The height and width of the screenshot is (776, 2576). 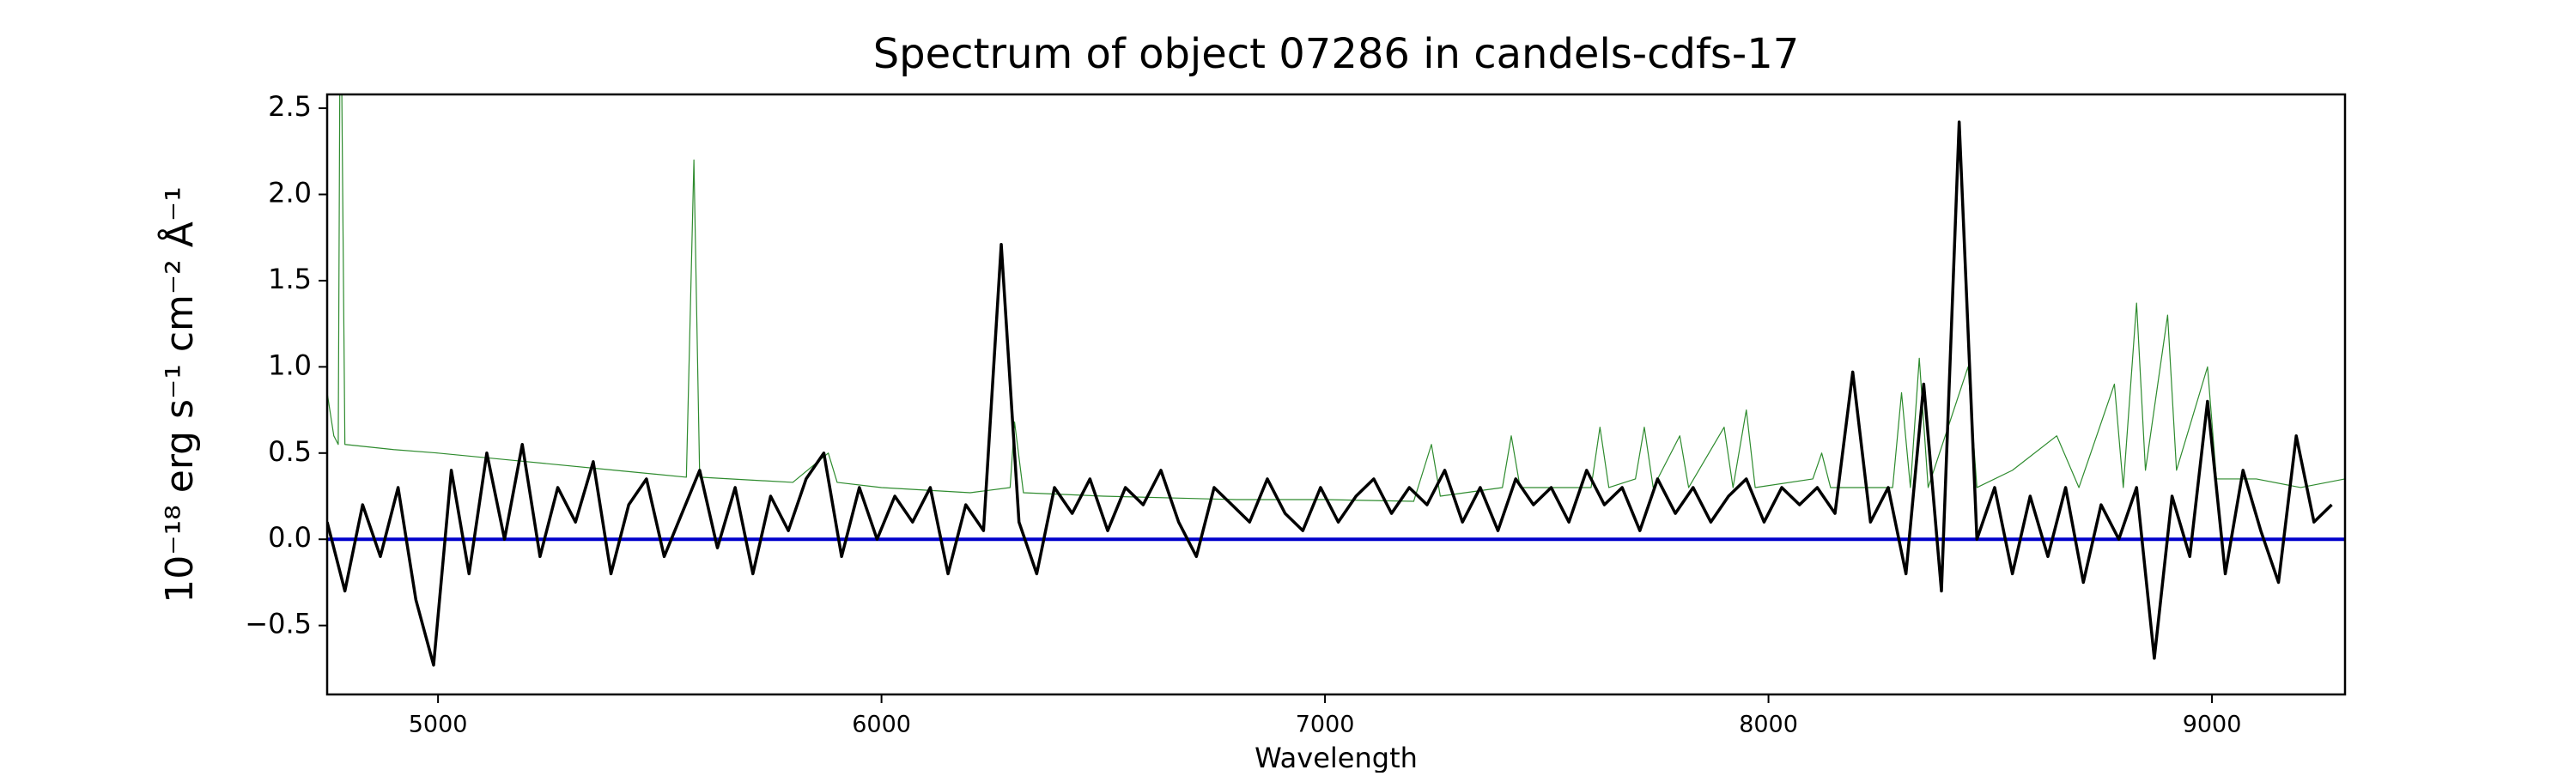 I want to click on y-tick-label: −0.5, so click(x=279, y=624).